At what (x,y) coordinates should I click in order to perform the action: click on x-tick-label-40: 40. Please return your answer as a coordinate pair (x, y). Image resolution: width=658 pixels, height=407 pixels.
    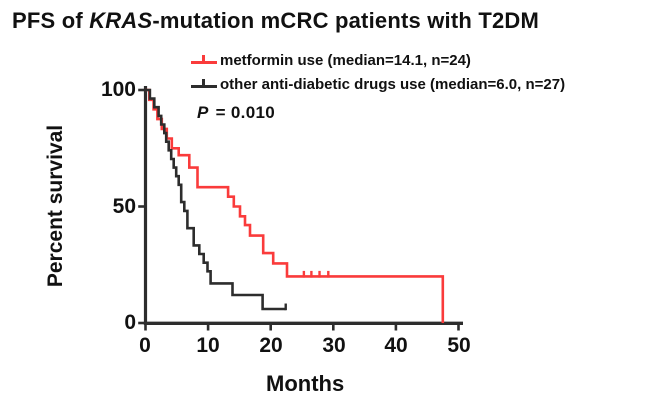
    Looking at the image, I should click on (396, 345).